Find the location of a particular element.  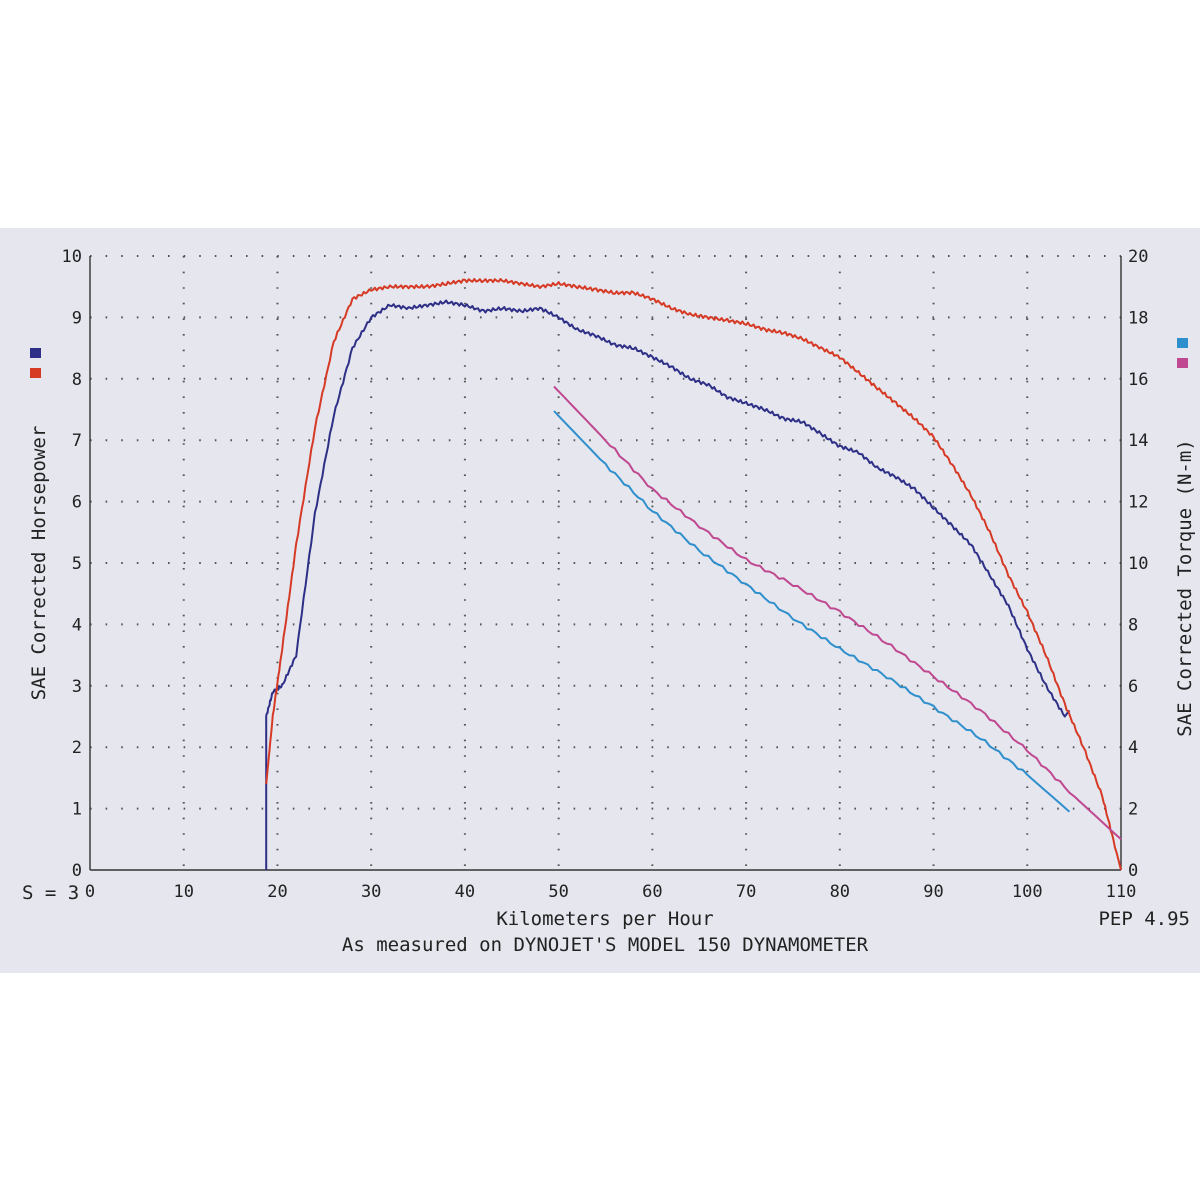

y-left-tick-label: 3 is located at coordinates (77, 687).